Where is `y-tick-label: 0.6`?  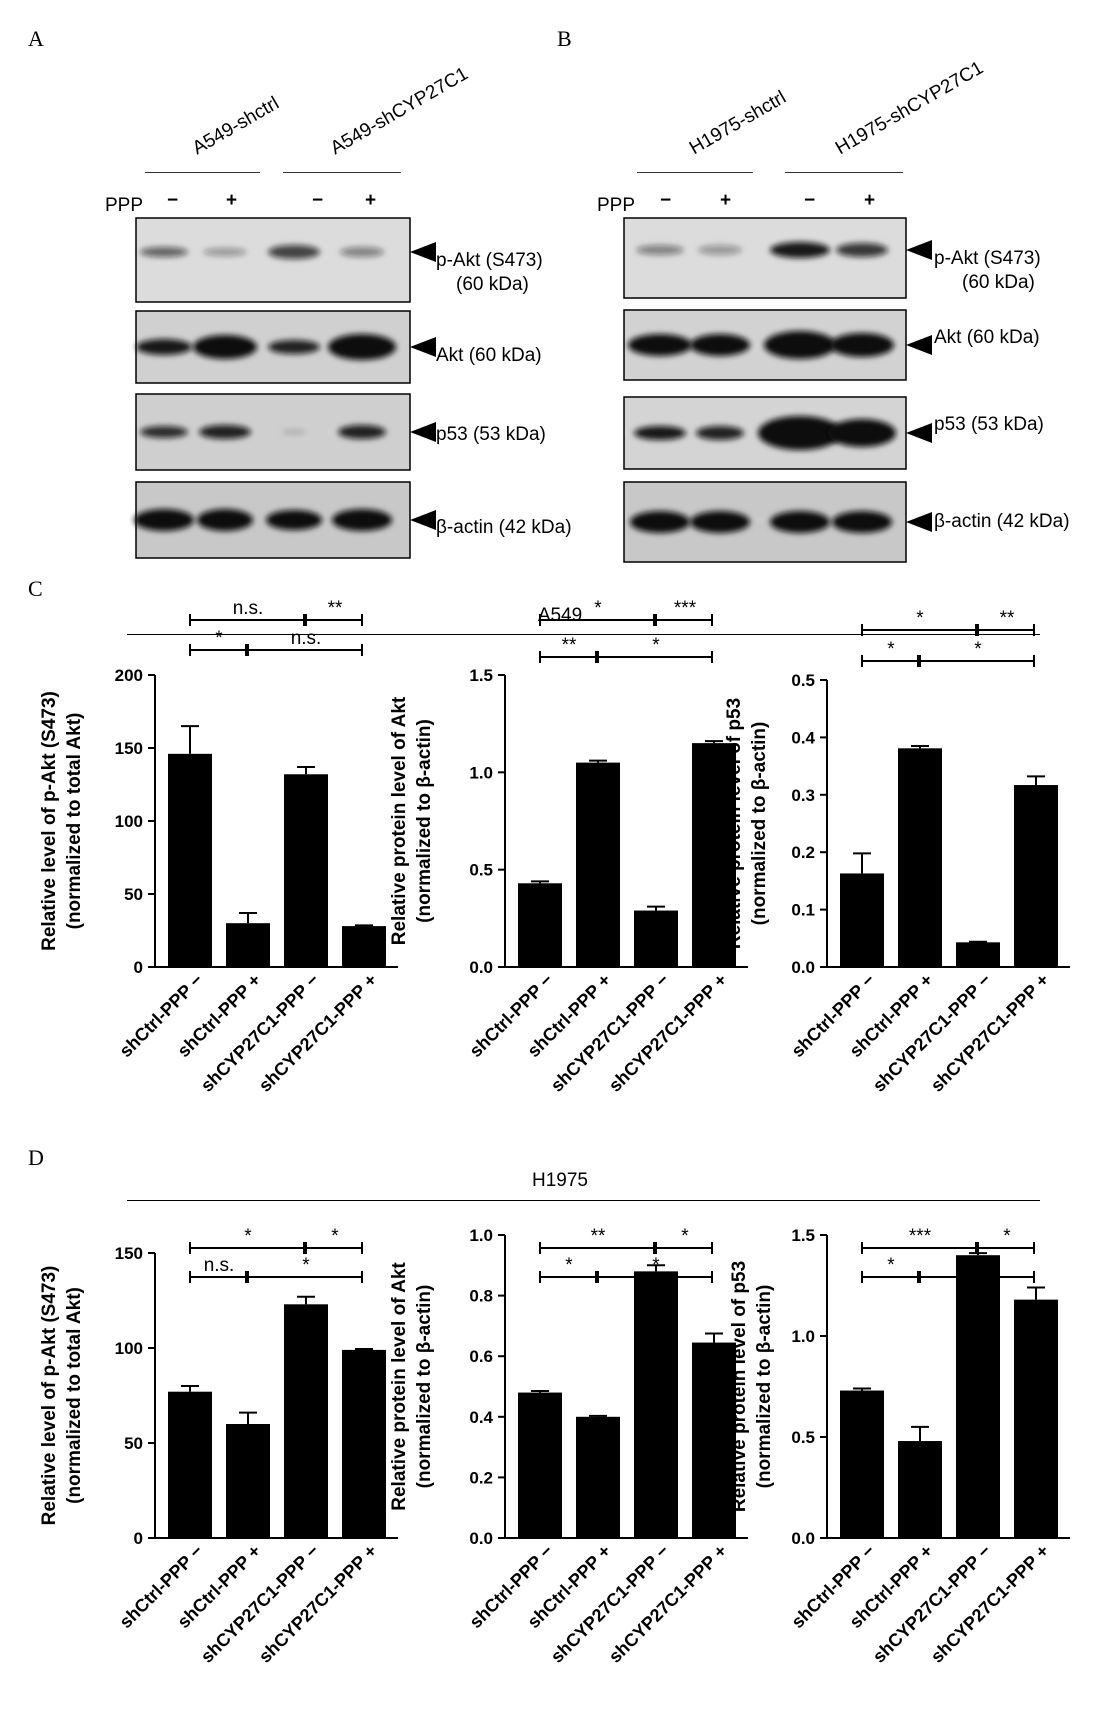
y-tick-label: 0.6 is located at coordinates (481, 1356).